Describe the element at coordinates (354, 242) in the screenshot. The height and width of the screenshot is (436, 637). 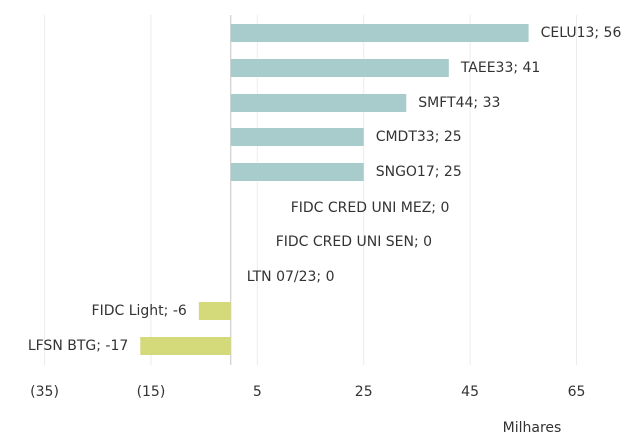
I see `data-label: FIDC CRED UNI SEN; 0` at that location.